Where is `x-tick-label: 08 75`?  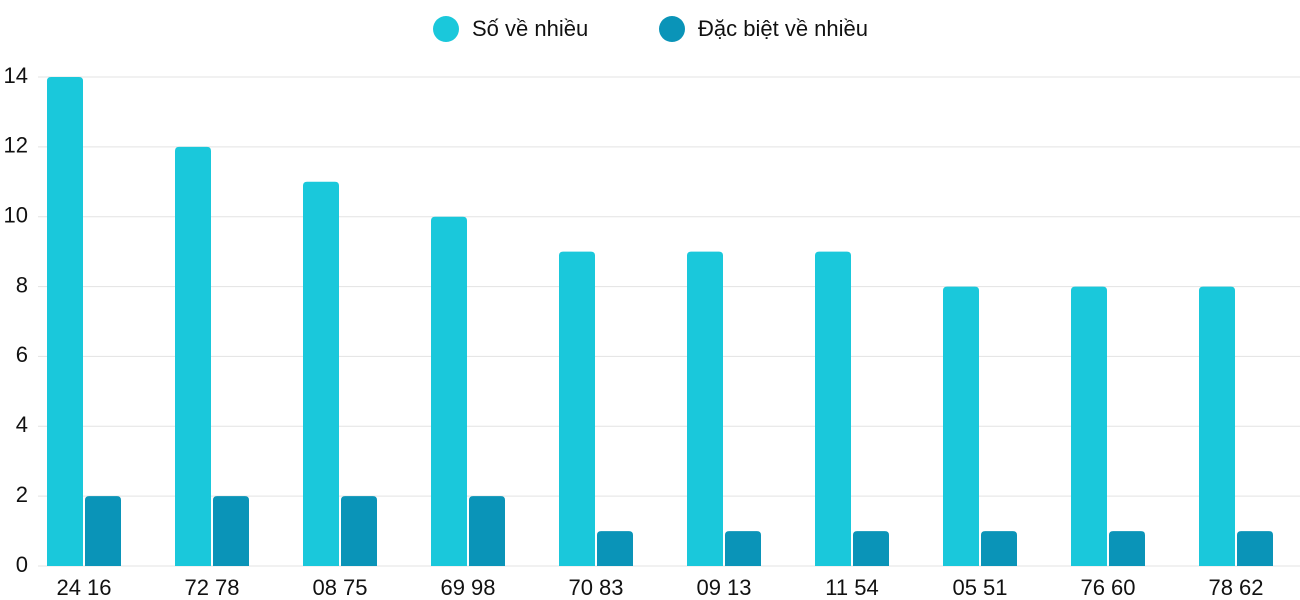 x-tick-label: 08 75 is located at coordinates (339, 587).